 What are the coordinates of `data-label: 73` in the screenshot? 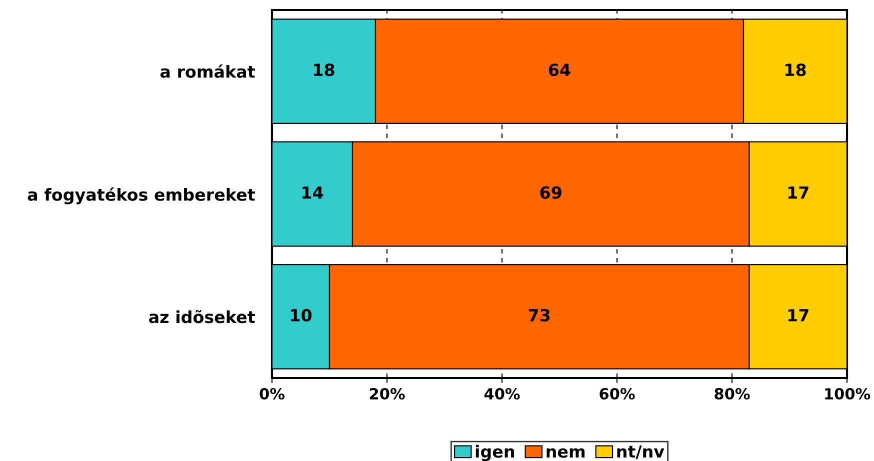 It's located at (539, 315).